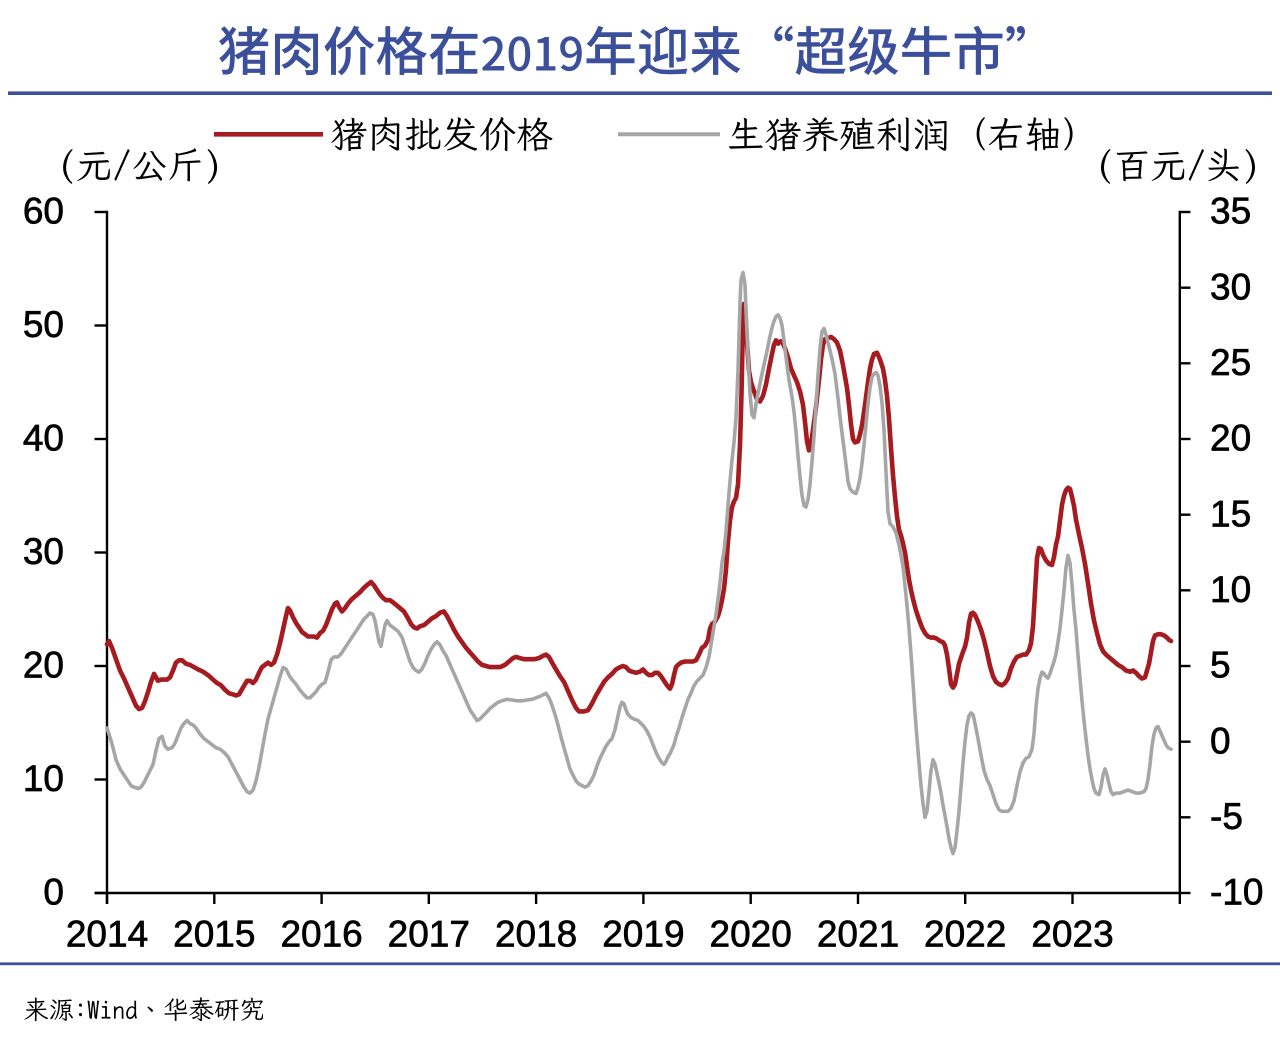 The image size is (1280, 1052). What do you see at coordinates (1220, 665) in the screenshot?
I see `svg-text: 5` at bounding box center [1220, 665].